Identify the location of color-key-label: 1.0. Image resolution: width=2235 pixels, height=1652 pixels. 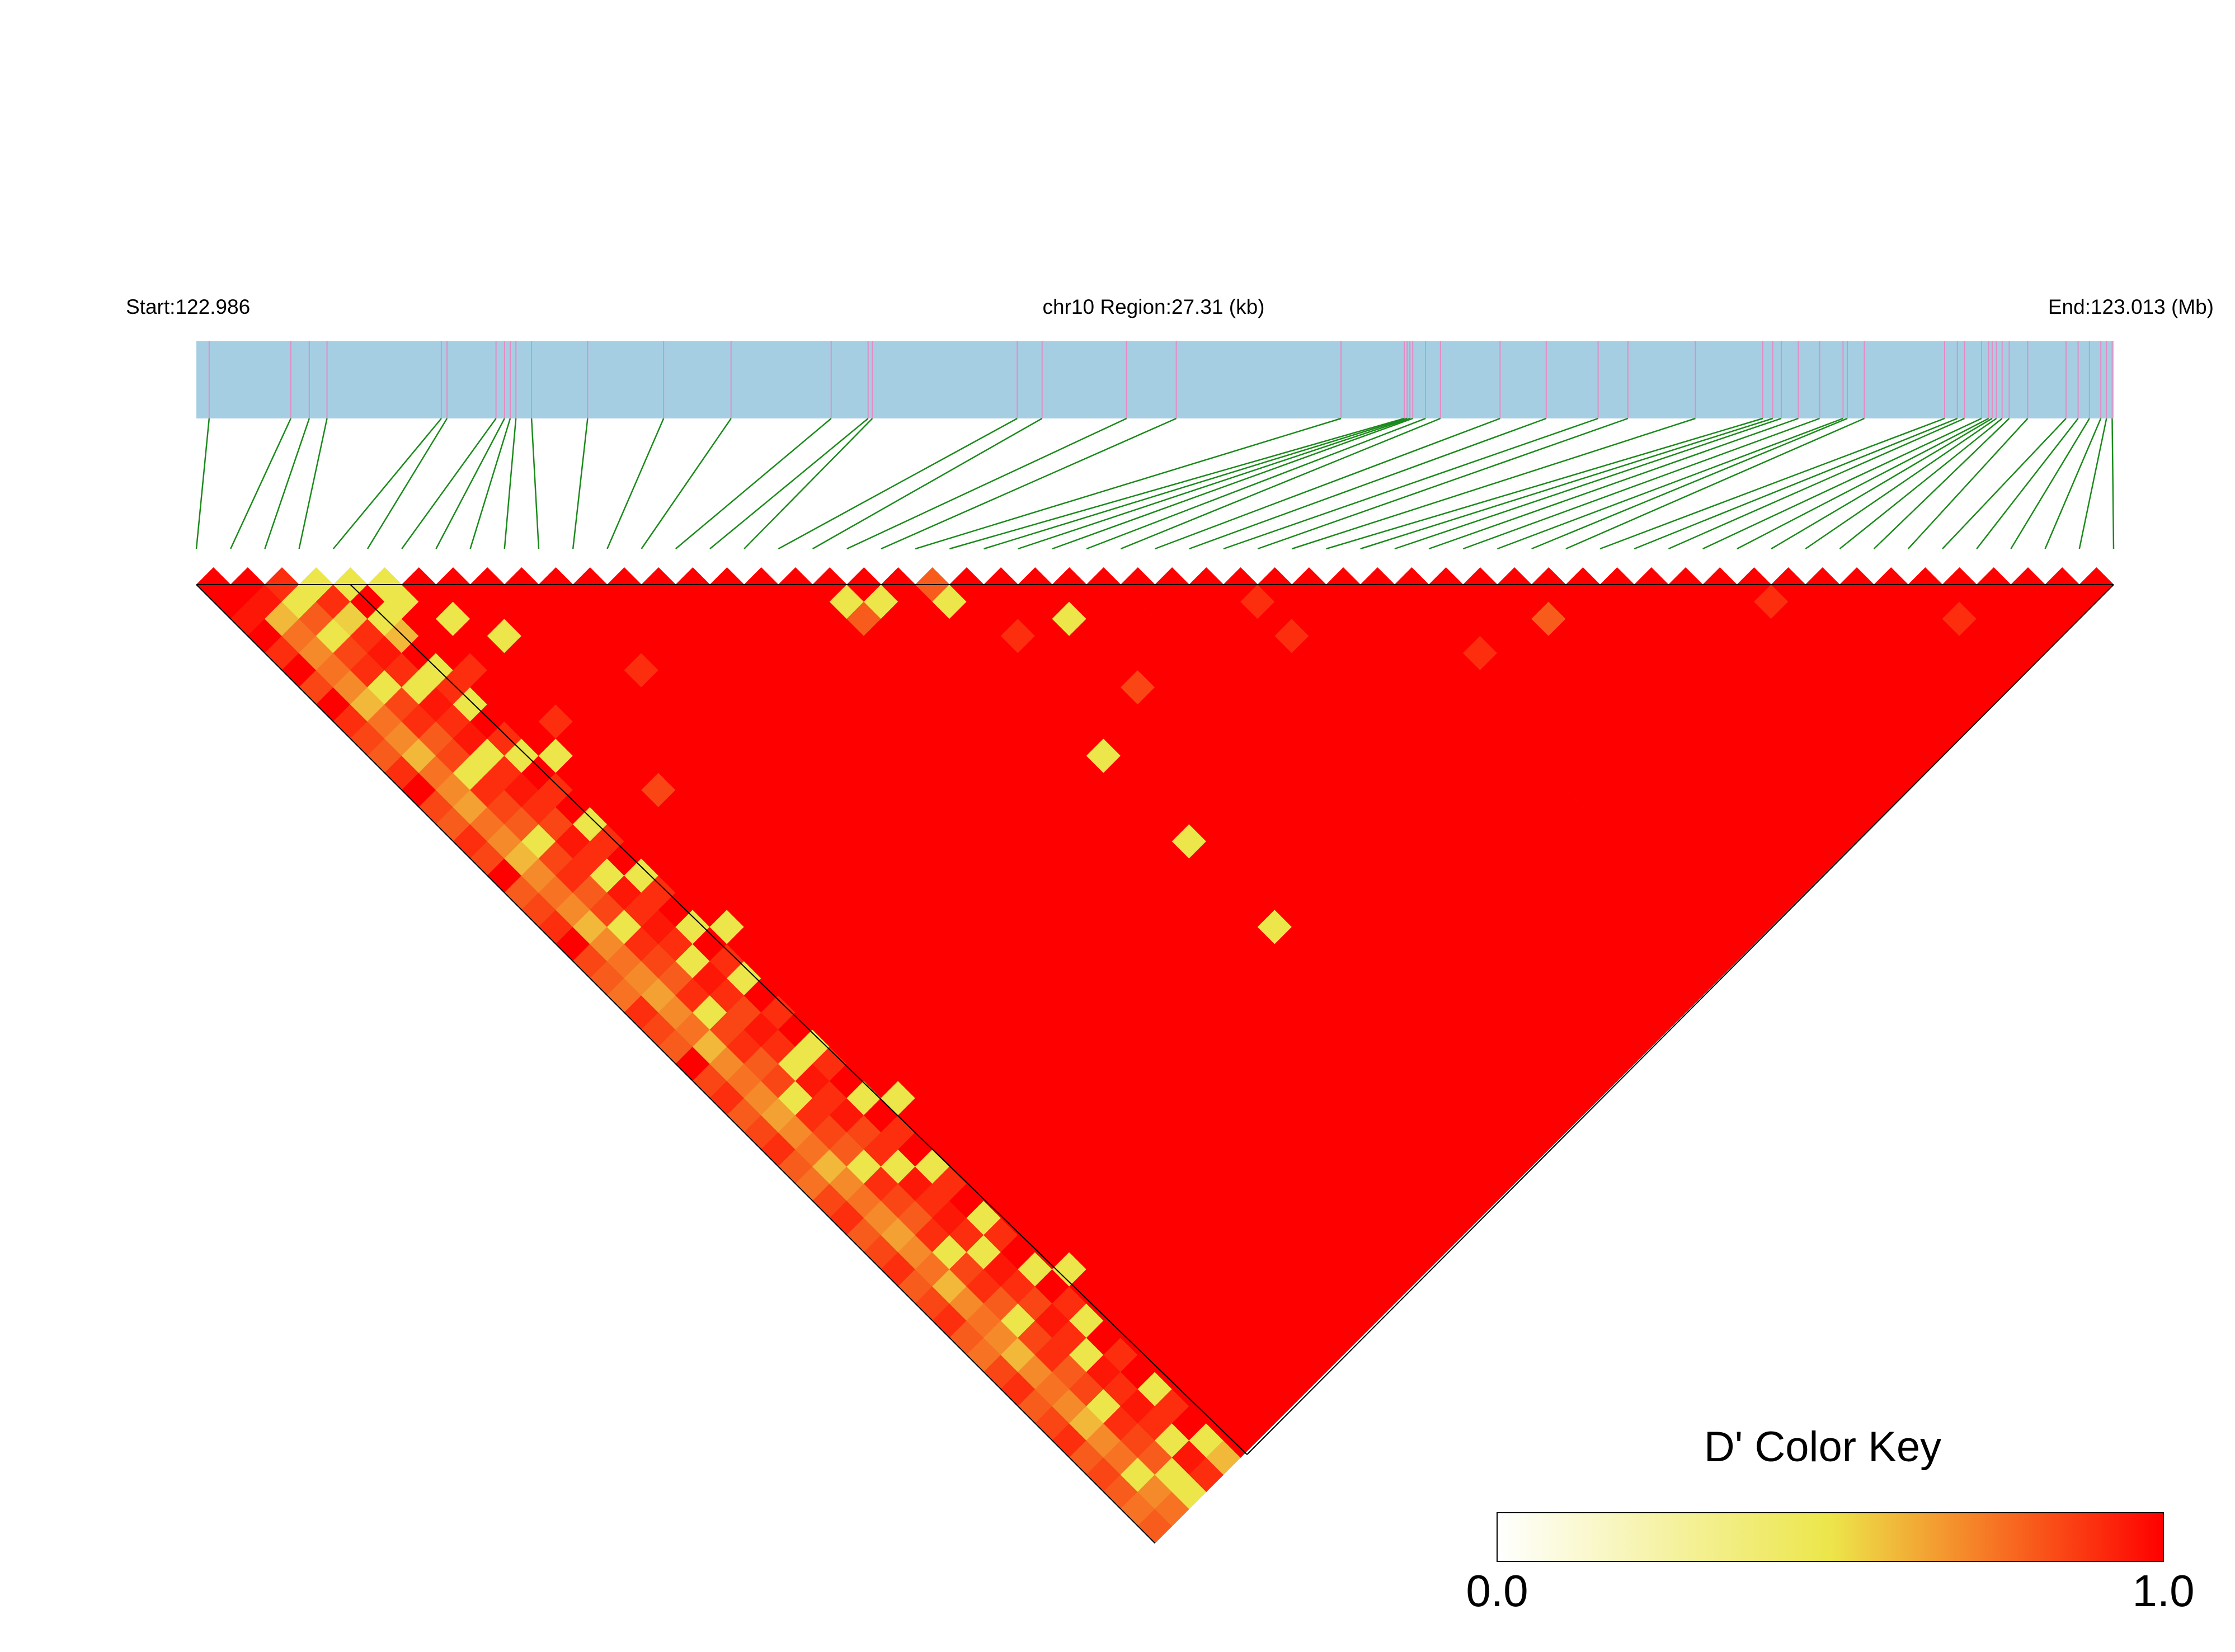
(2163, 1591).